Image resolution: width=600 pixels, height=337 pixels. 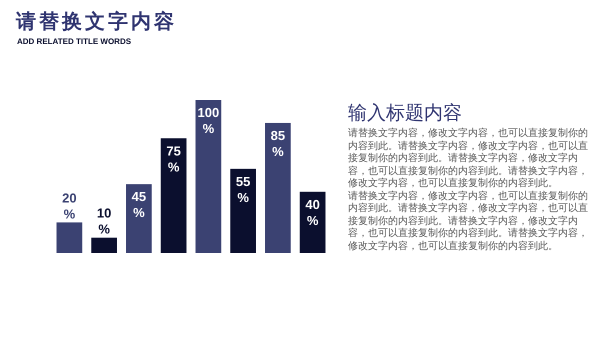 I want to click on data-label: 100 %, so click(x=209, y=120).